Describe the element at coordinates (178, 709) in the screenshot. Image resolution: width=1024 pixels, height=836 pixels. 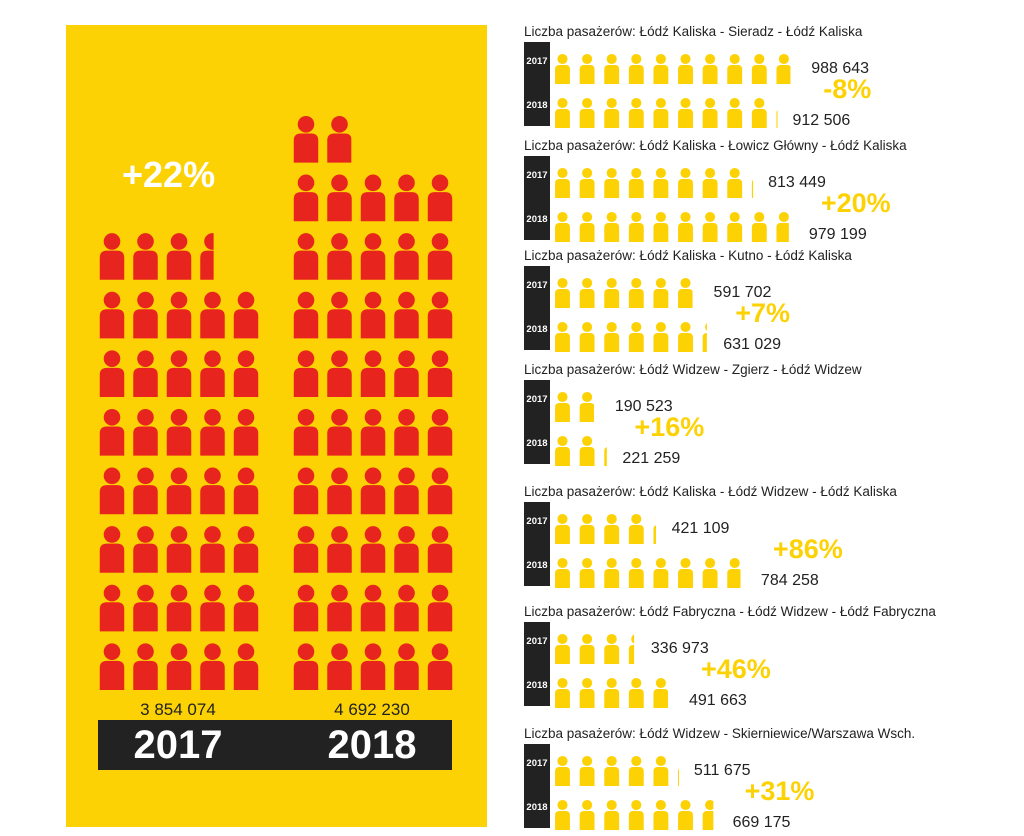
I see `total-value-2017: 3 854 074` at that location.